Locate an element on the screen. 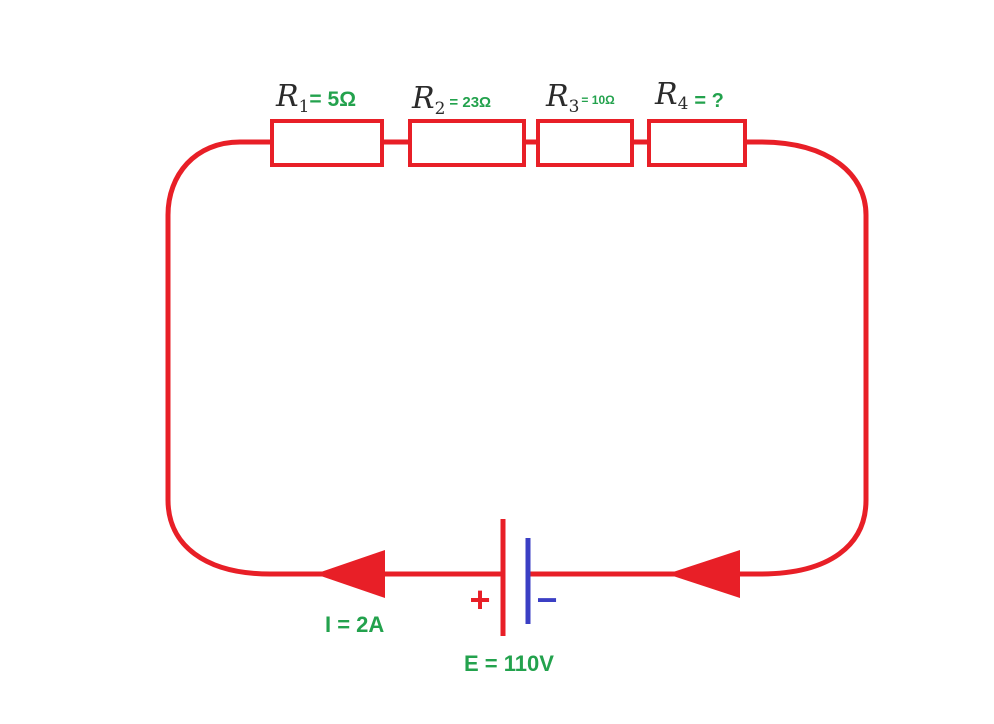 This screenshot has width=994, height=724. battery-positive-sign: + is located at coordinates (479, 599).